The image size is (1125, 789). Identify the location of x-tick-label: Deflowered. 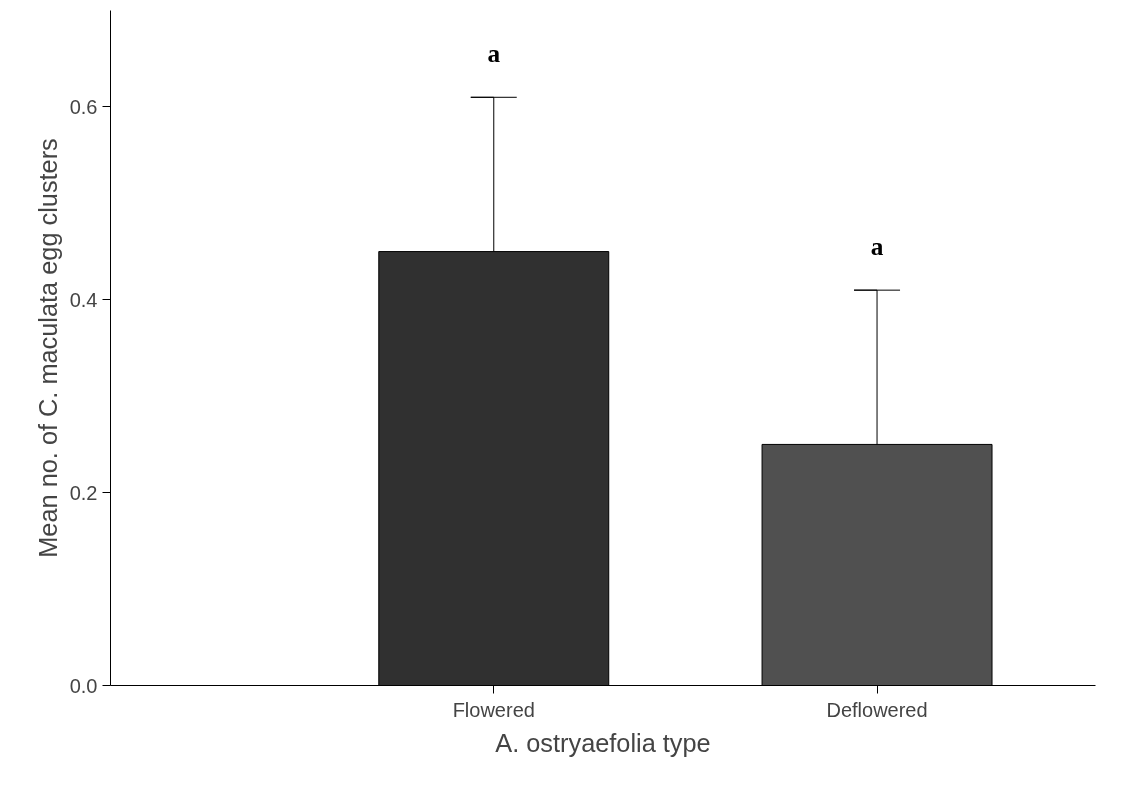
(877, 709).